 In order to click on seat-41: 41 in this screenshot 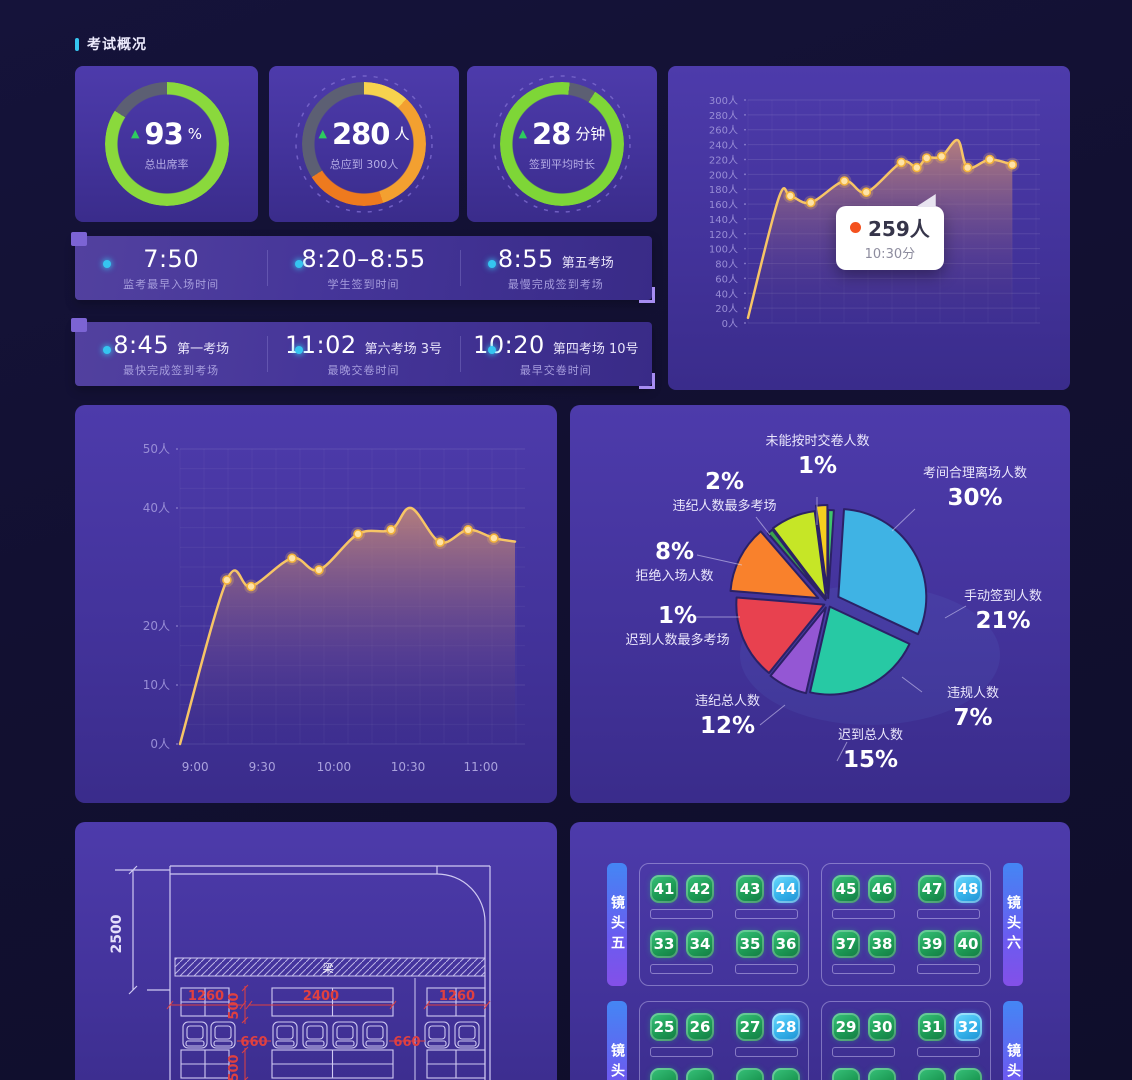, I will do `click(664, 889)`.